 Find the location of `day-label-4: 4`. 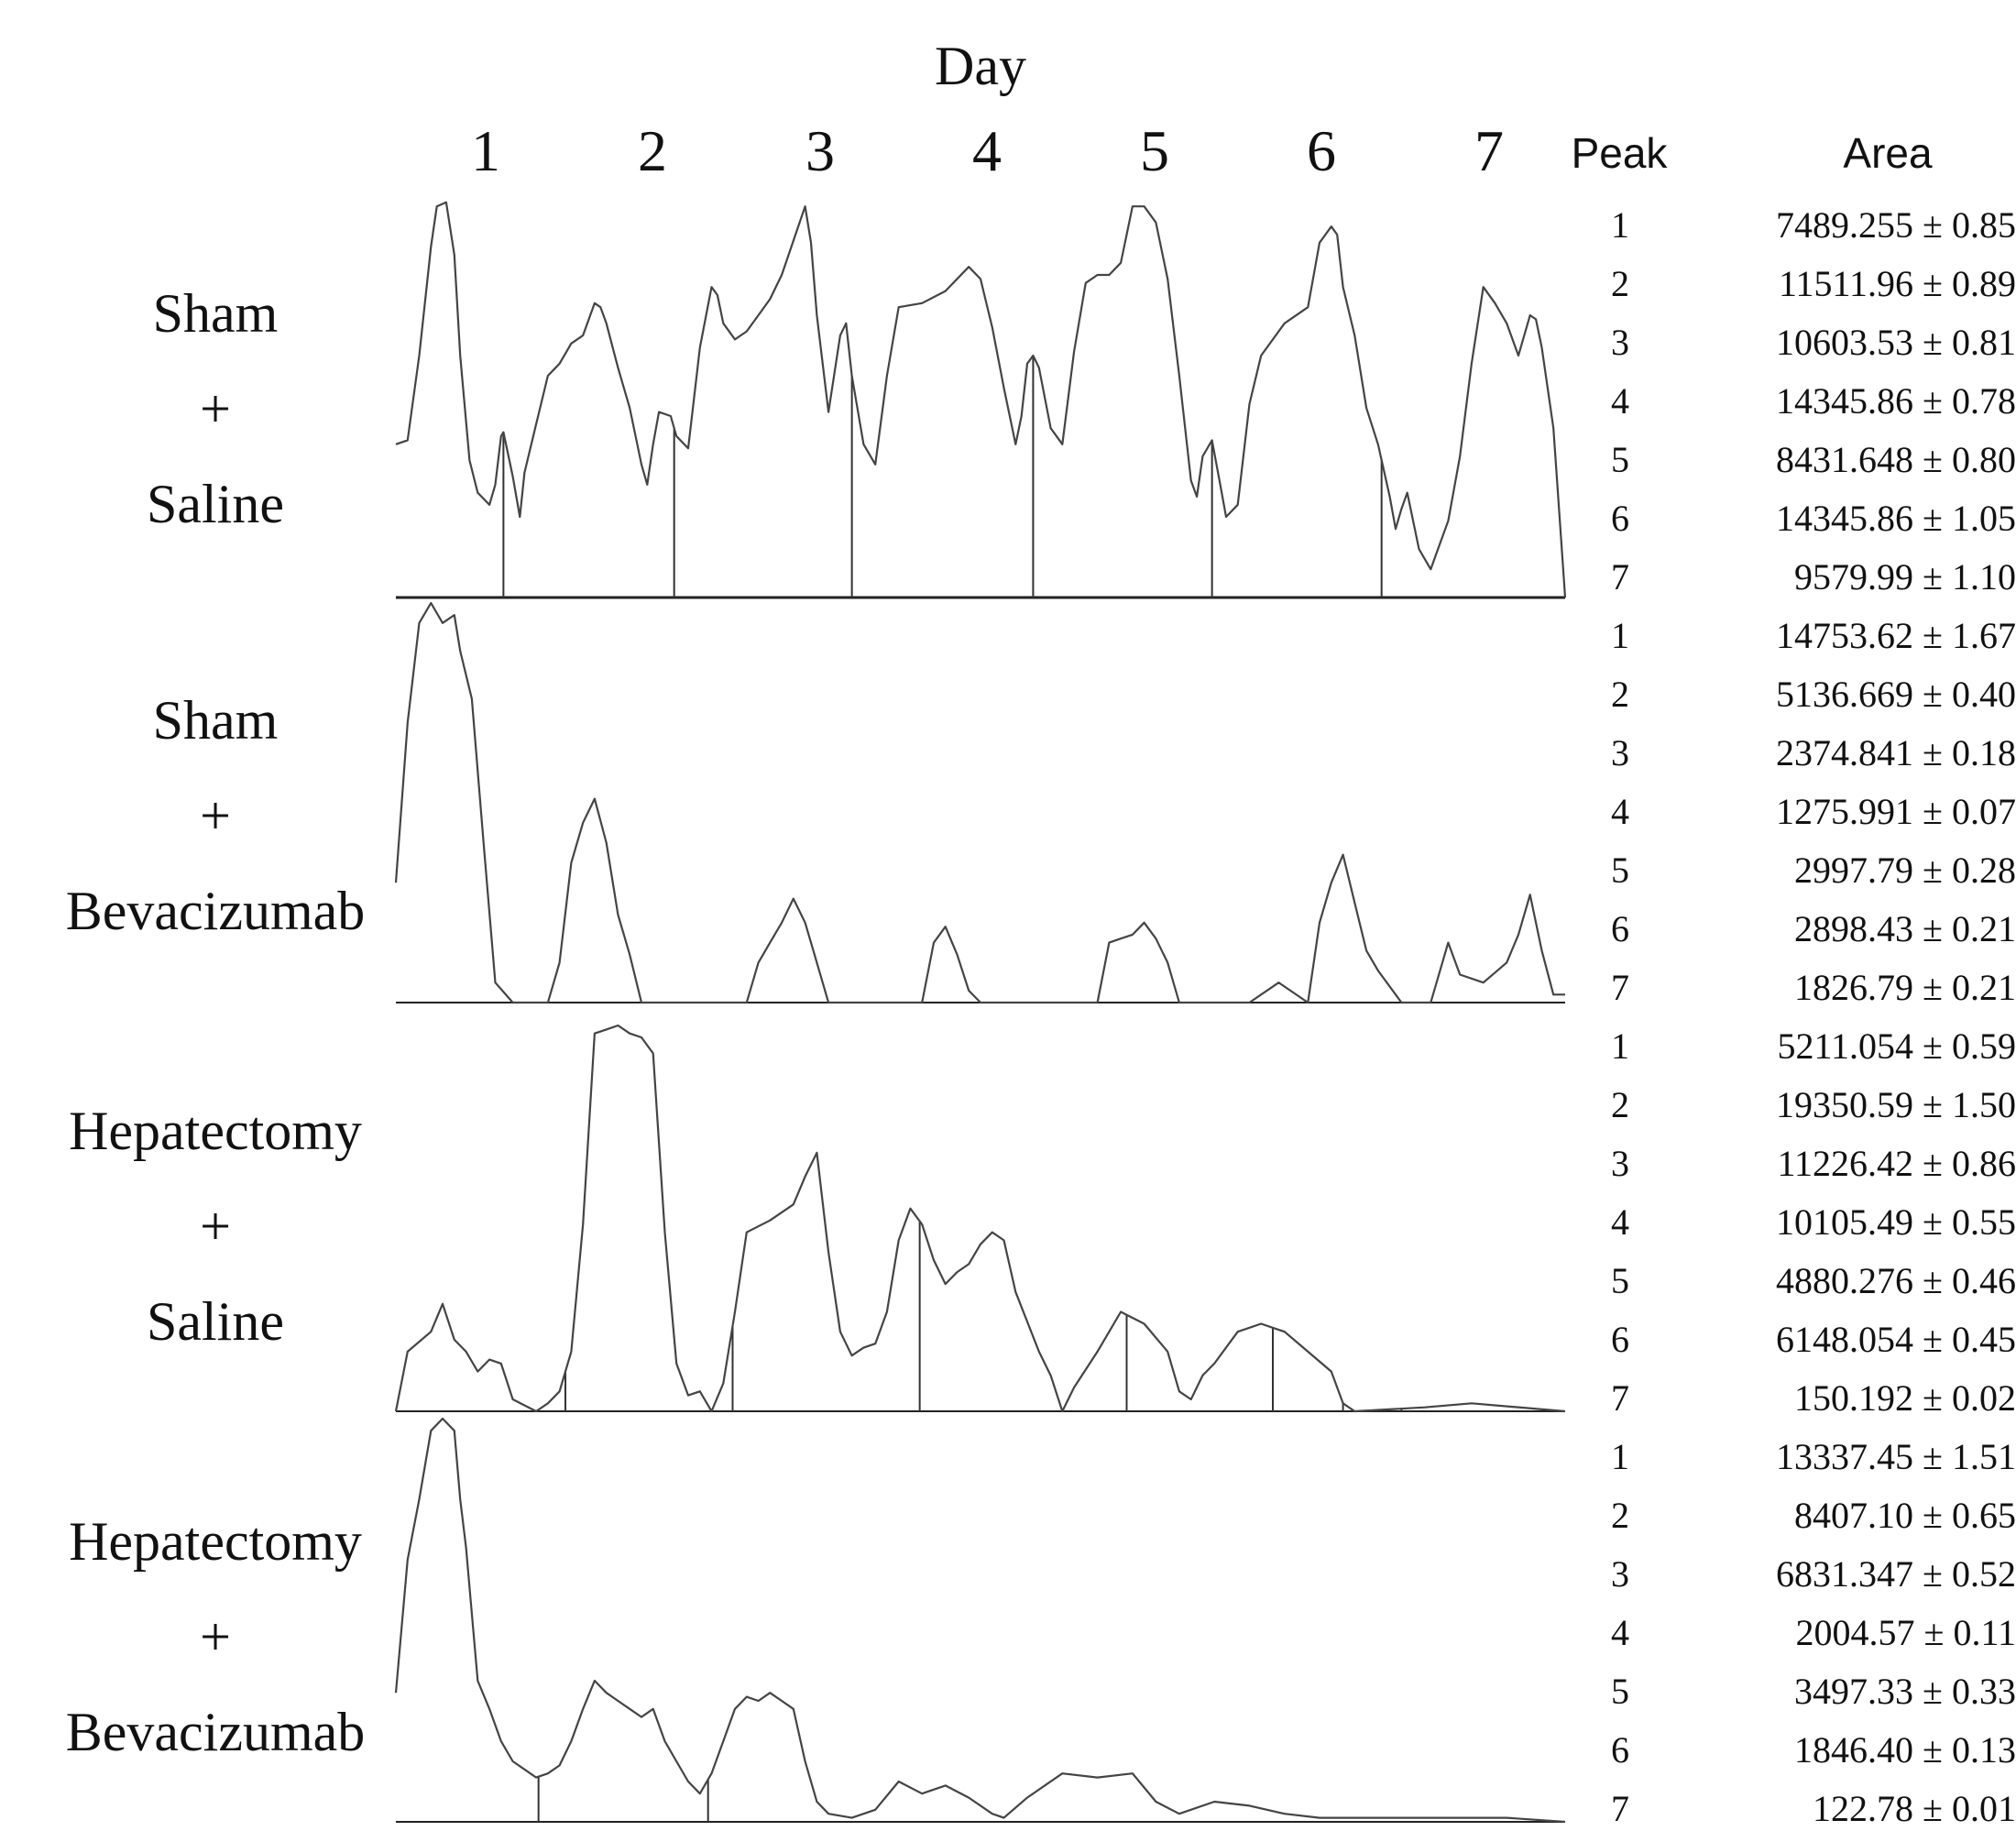

day-label-4: 4 is located at coordinates (987, 150).